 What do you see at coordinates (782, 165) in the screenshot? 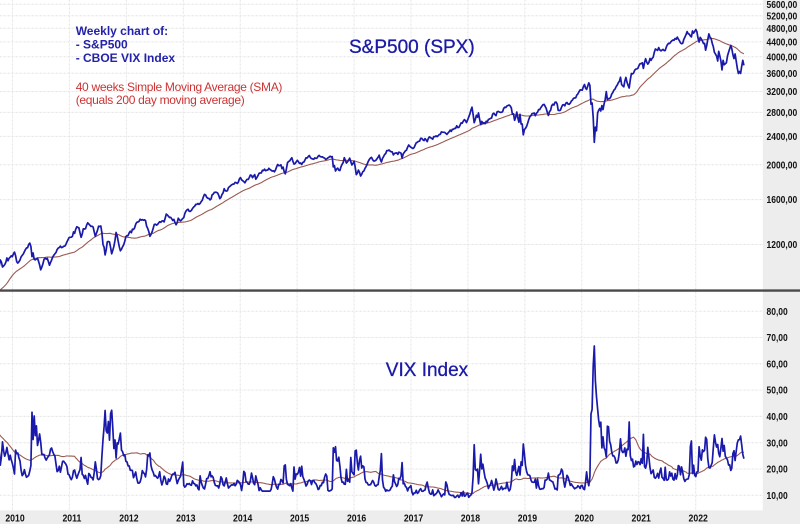
I see `svg-text: 2000,00` at bounding box center [782, 165].